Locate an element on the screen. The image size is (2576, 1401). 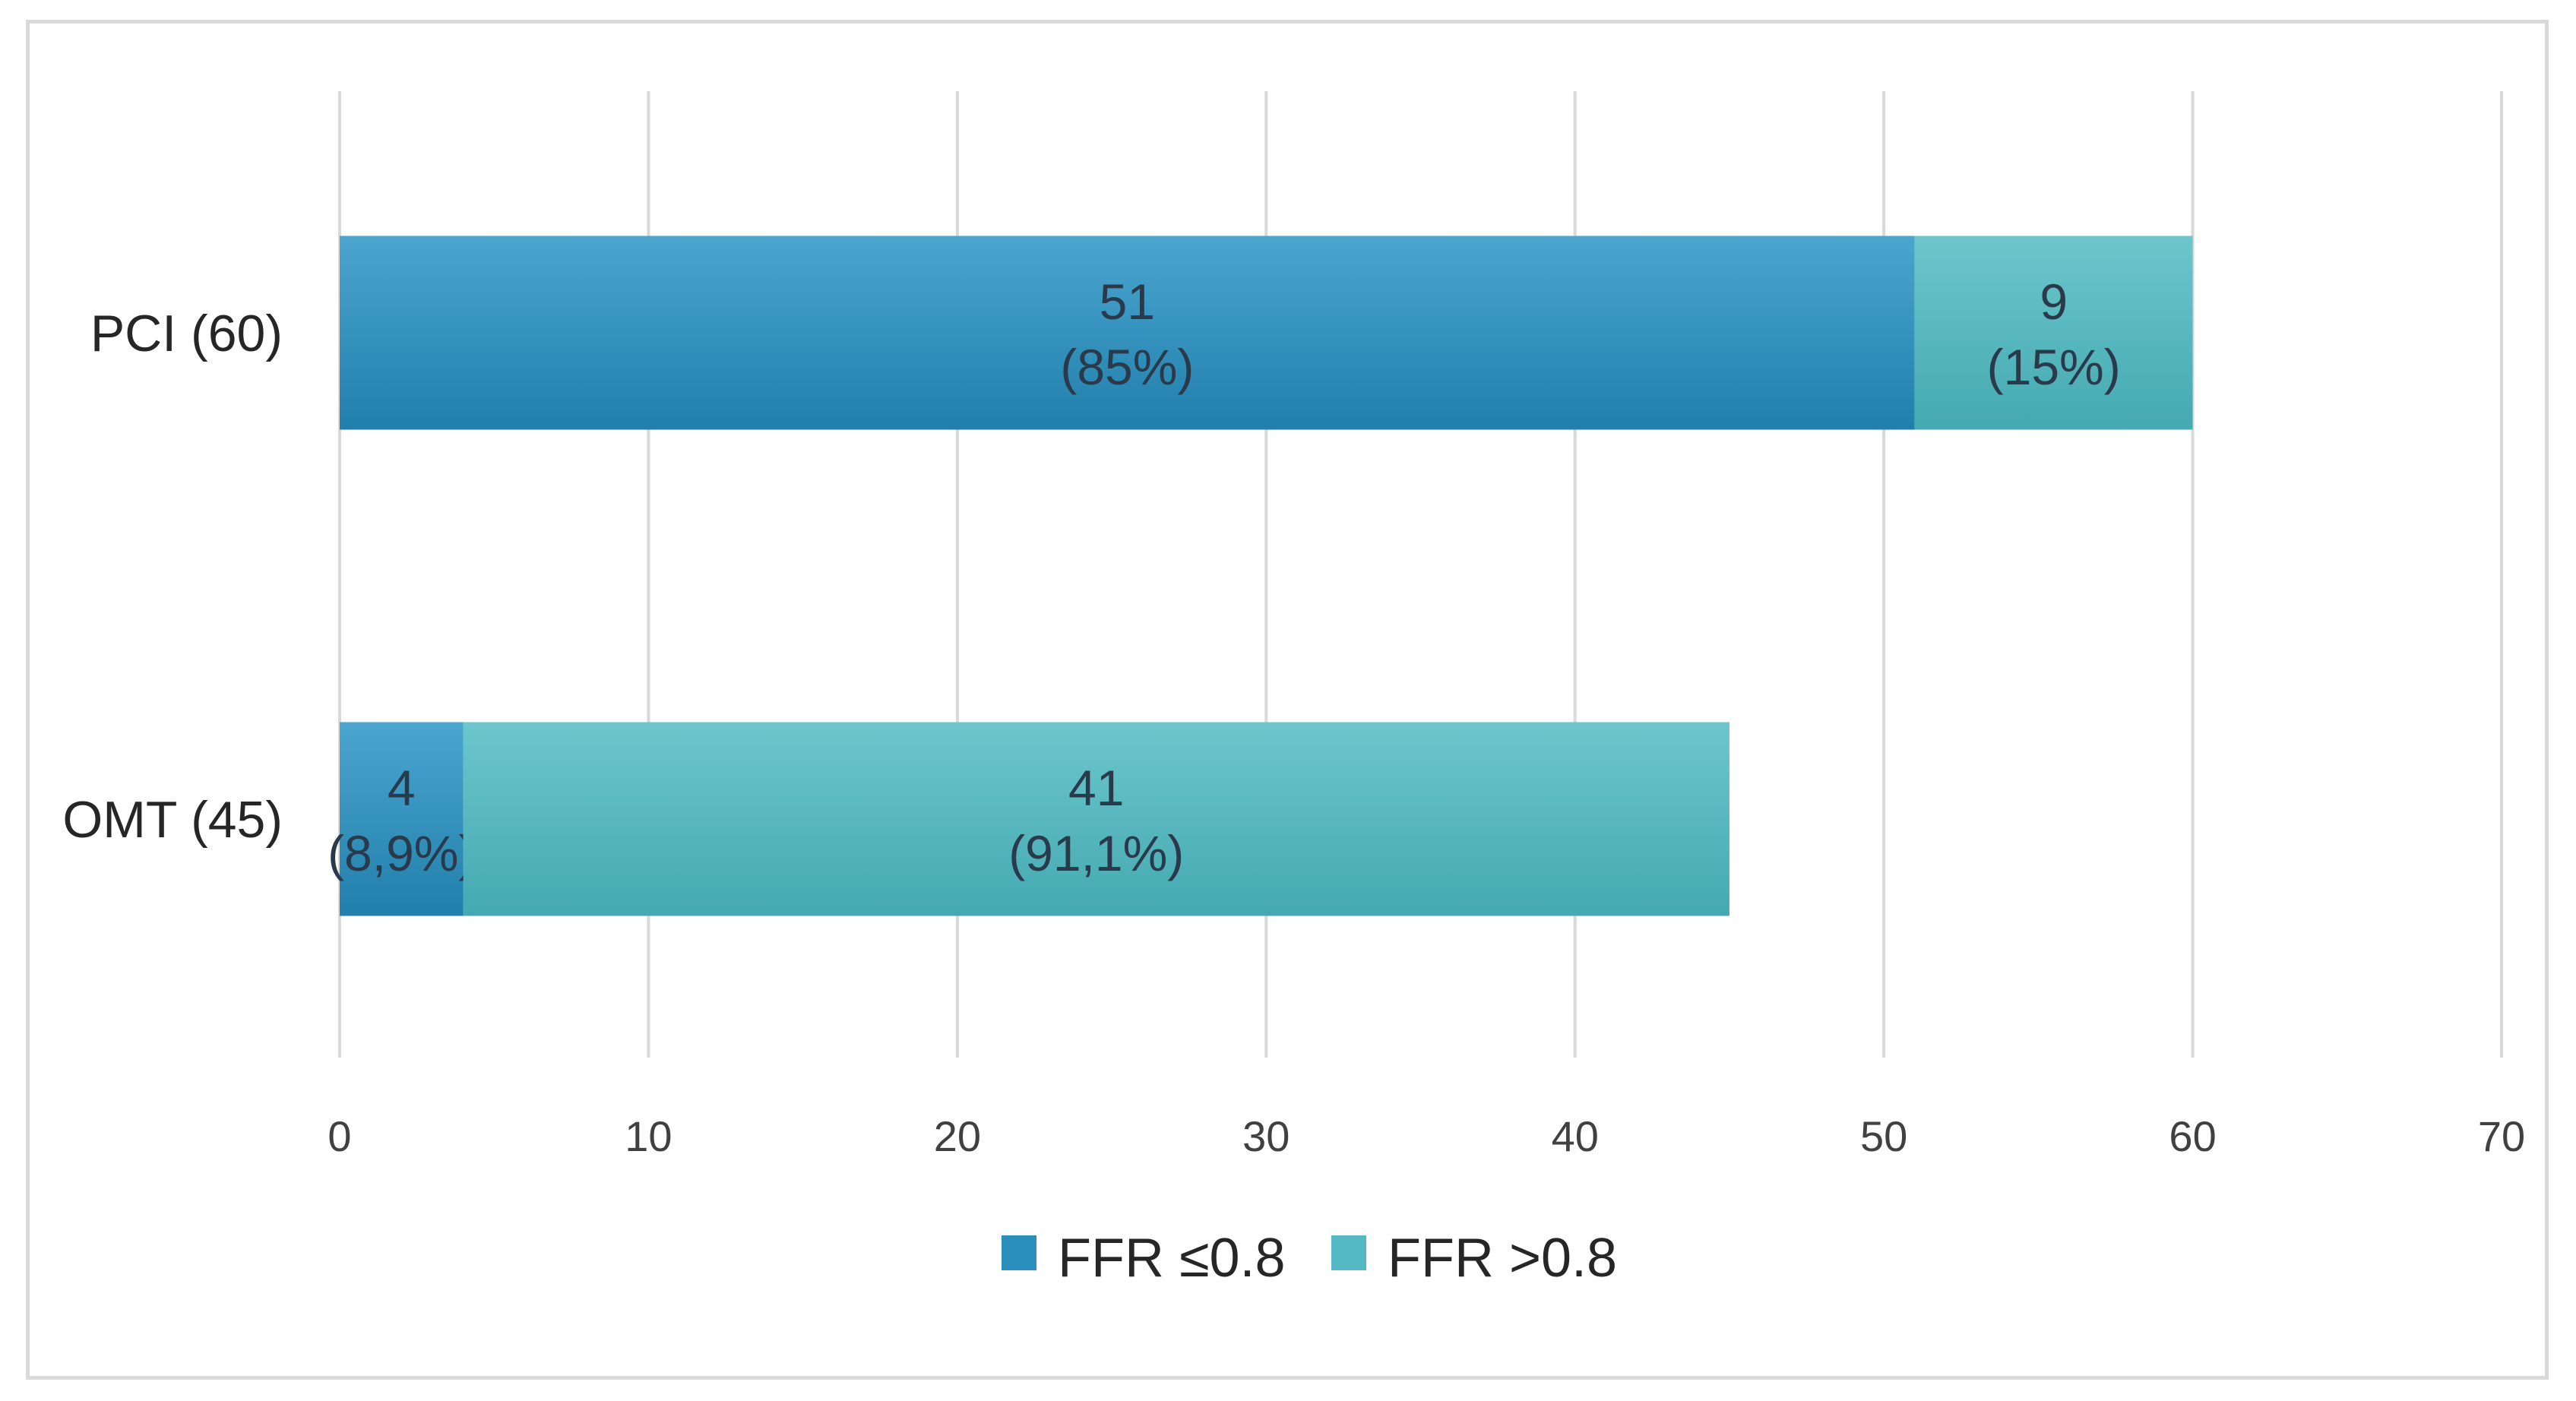
data-label-percent: (91,1%) is located at coordinates (1096, 853).